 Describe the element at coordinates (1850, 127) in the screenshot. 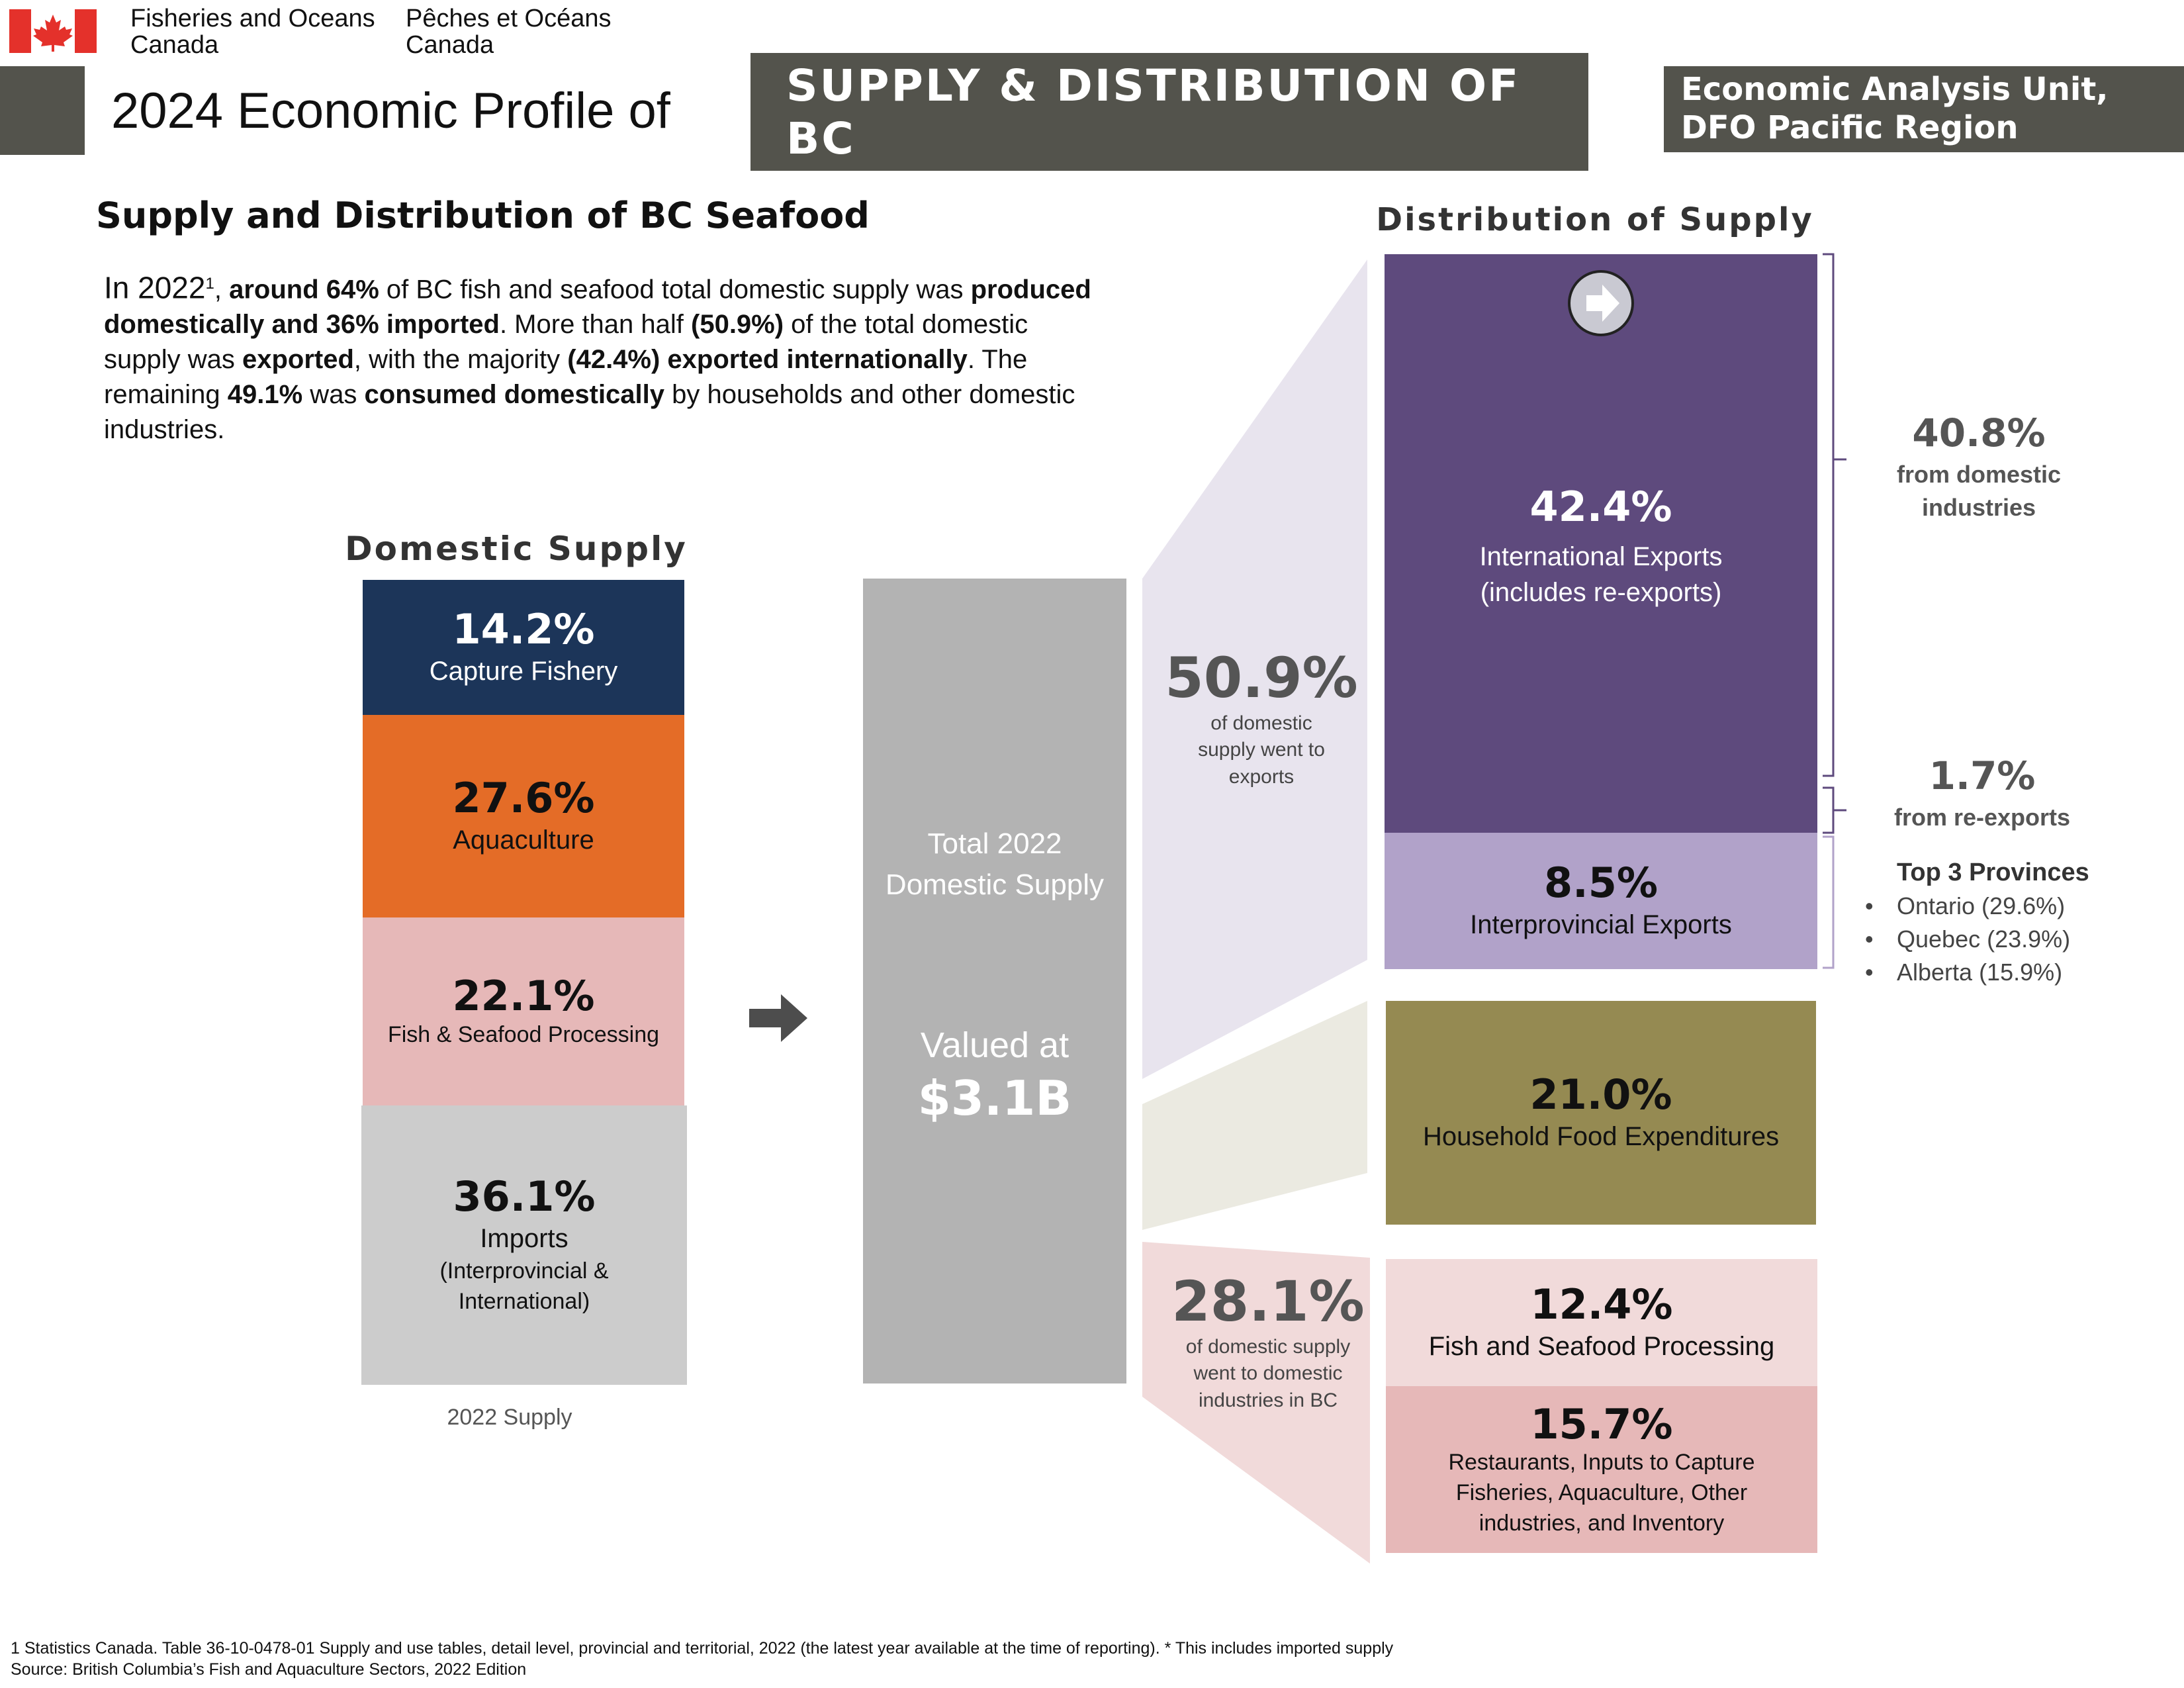

I see `unit-line2: DFO Pacific Region` at that location.